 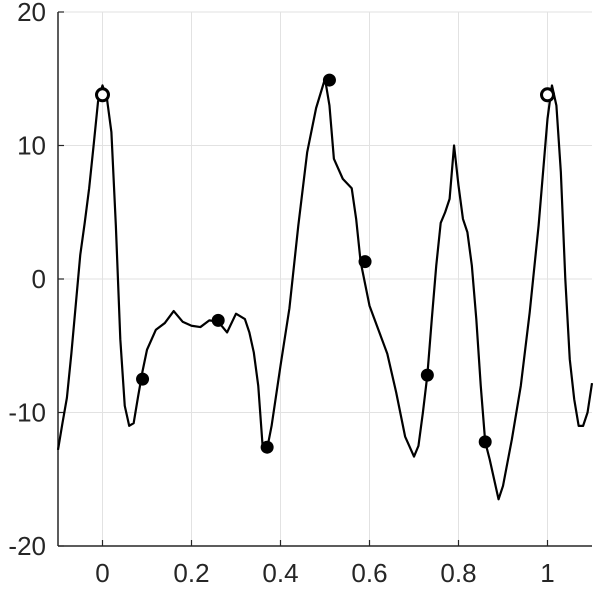 I want to click on y-tick-label: 0, so click(x=39, y=279).